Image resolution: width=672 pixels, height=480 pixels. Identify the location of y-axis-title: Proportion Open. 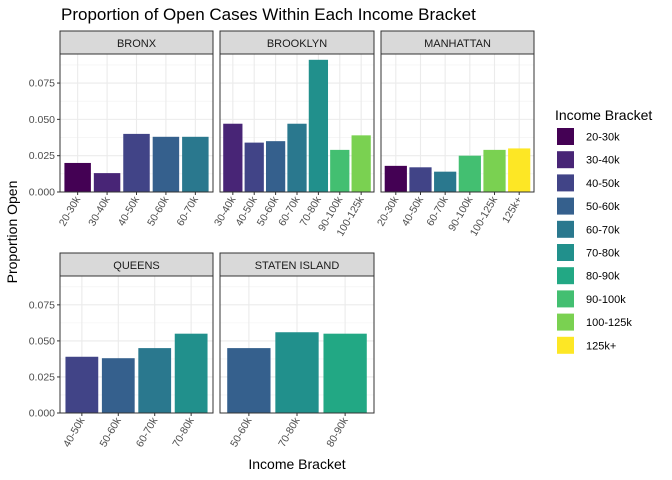
(12, 232).